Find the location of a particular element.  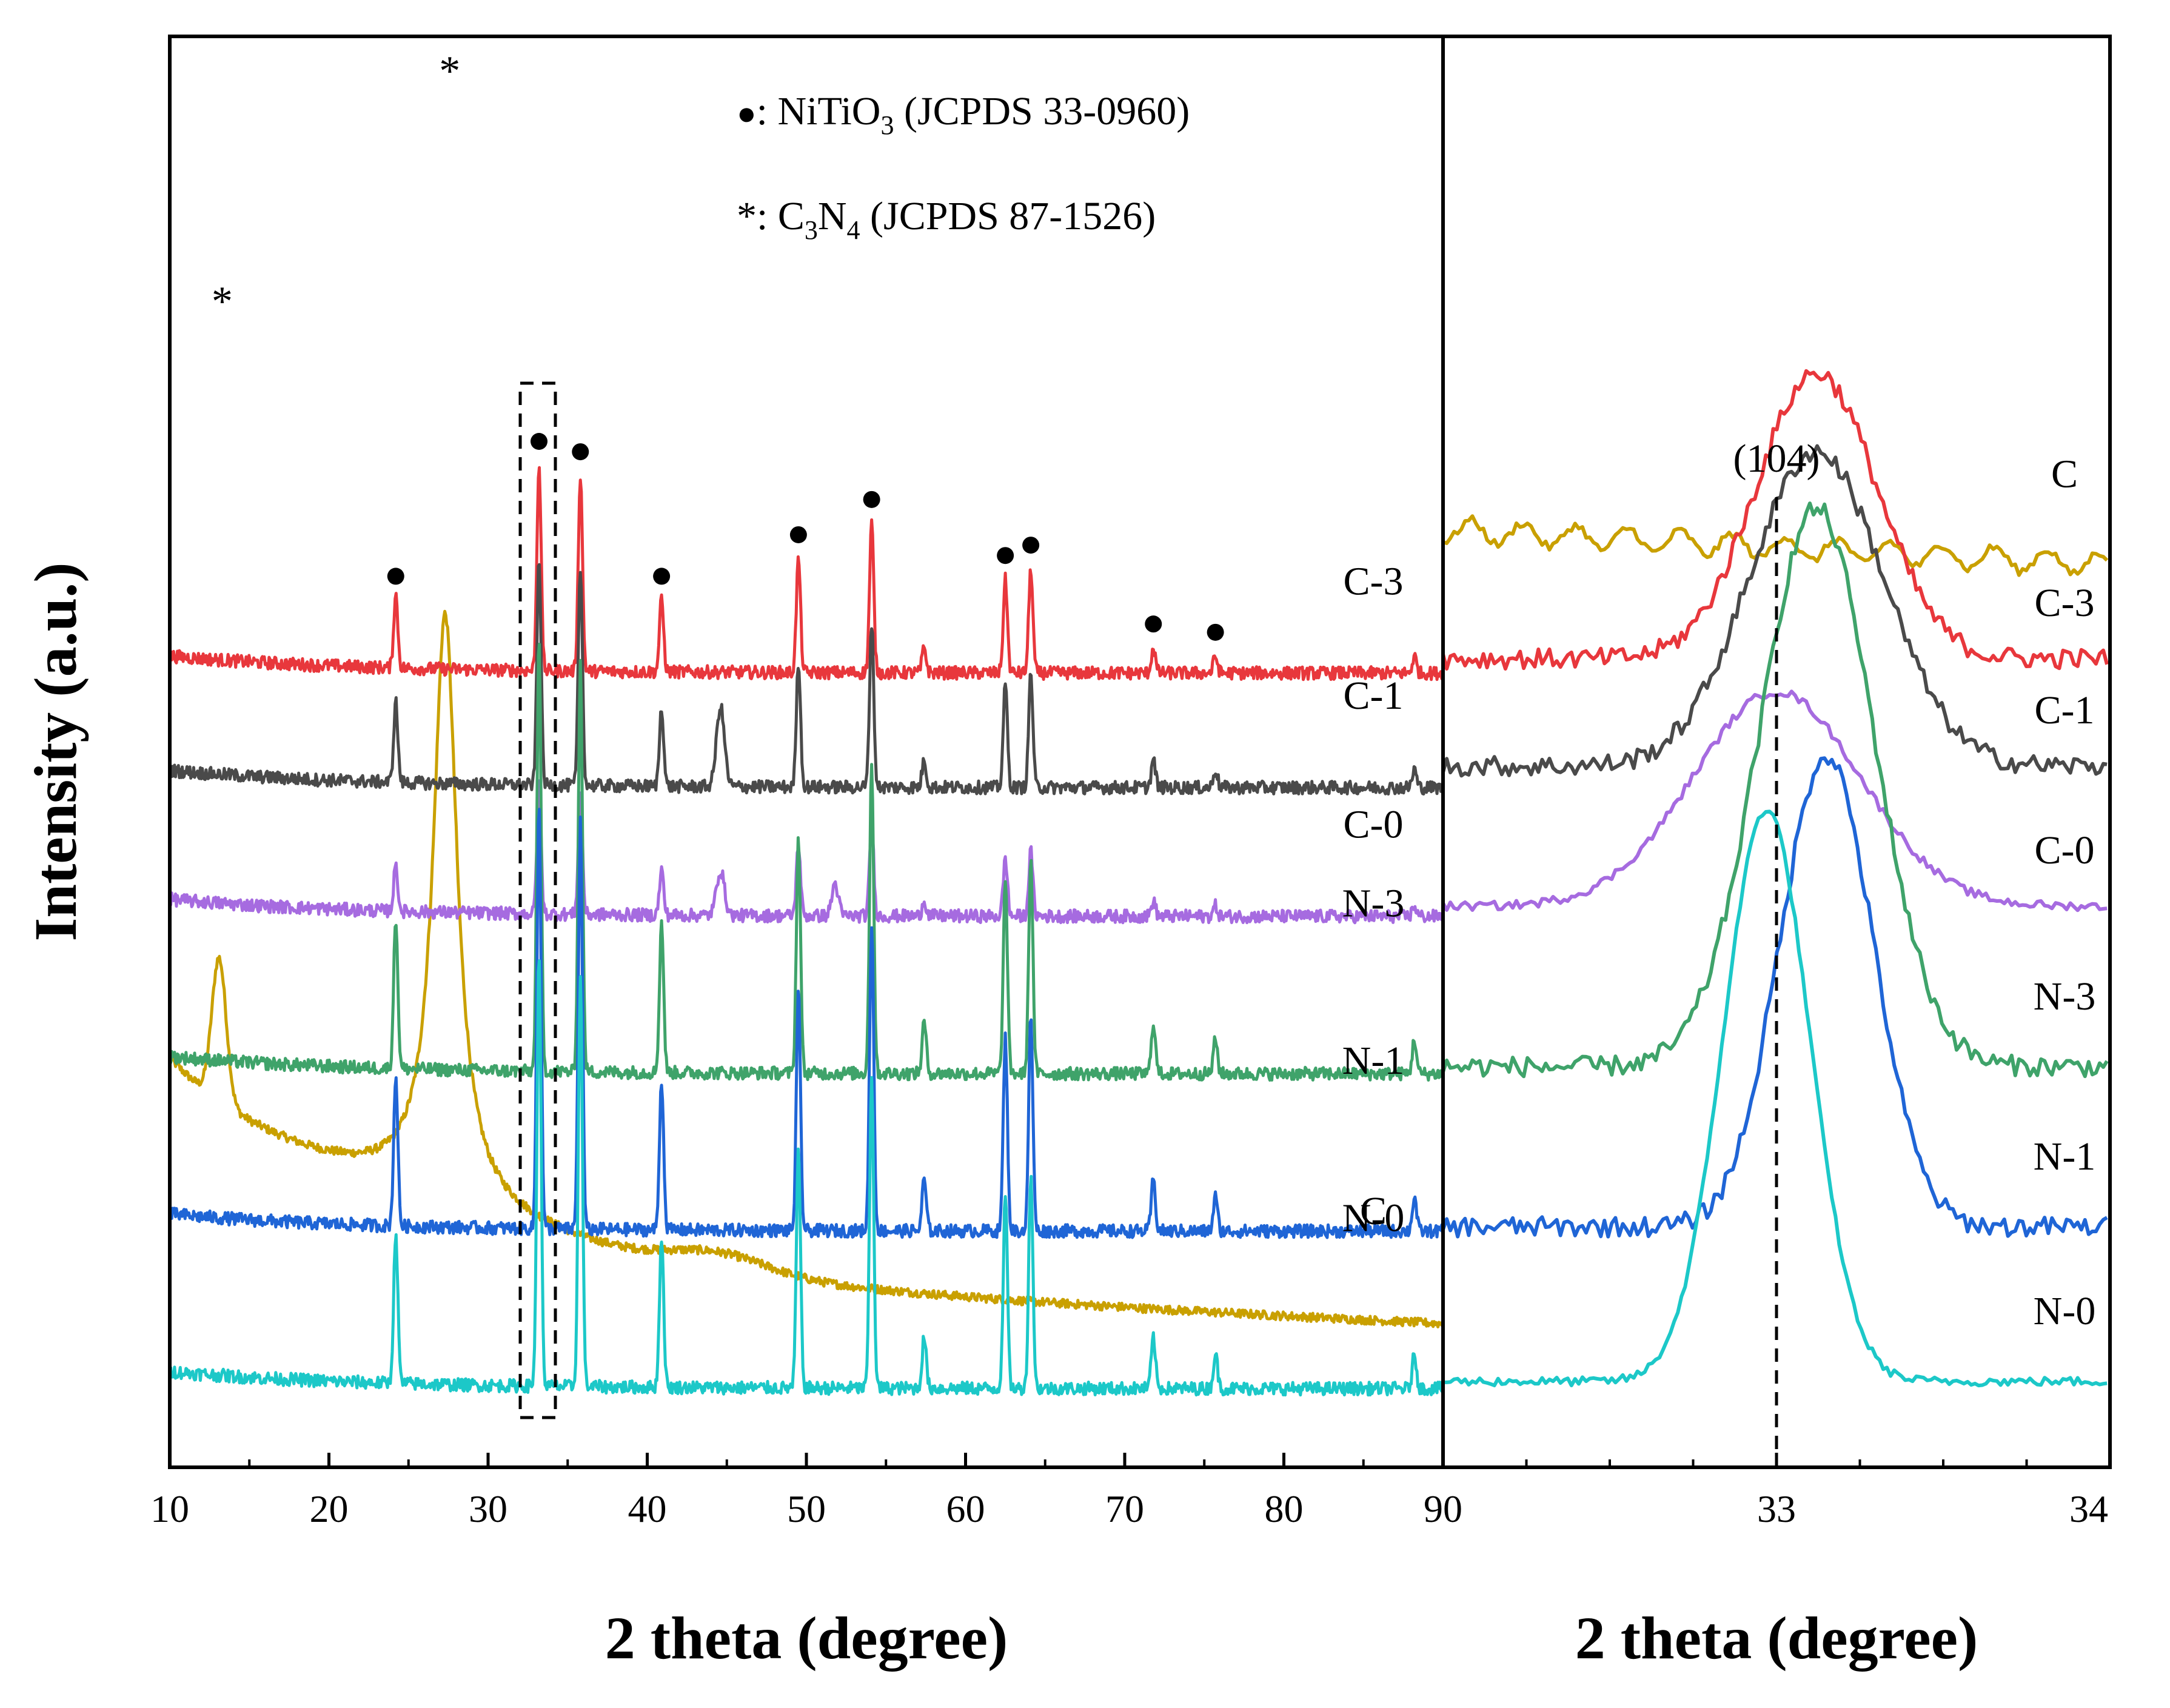

legend-c3n4-text: : C is located at coordinates (781, 216).